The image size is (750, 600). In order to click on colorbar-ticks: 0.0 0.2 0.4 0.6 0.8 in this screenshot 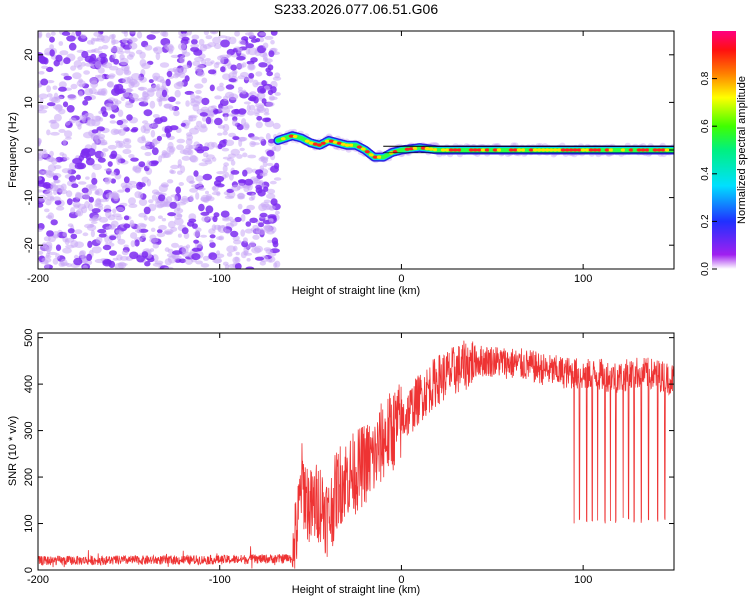, I will do `click(708, 173)`.